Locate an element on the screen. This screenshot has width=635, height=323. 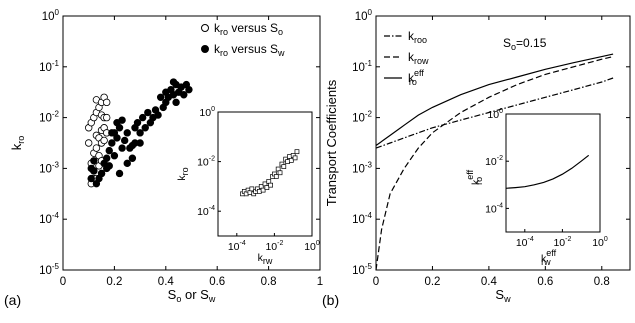
inset-y-axis-label: kro is located at coordinates (183, 173).